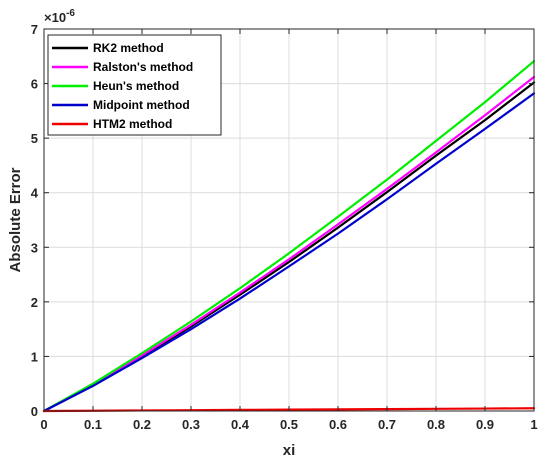 The image size is (550, 463). Describe the element at coordinates (533, 424) in the screenshot. I see `x-tick-label: 1` at that location.